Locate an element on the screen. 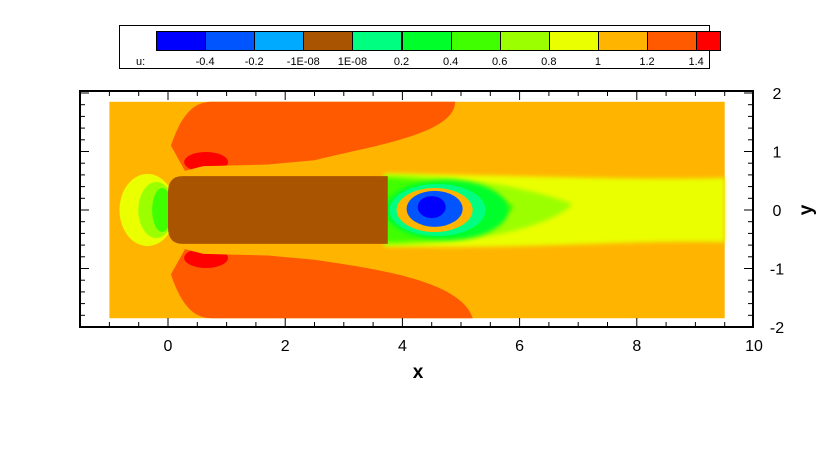 This screenshot has width=828, height=461. colorbar-tick-label: 1.2 is located at coordinates (647, 62).